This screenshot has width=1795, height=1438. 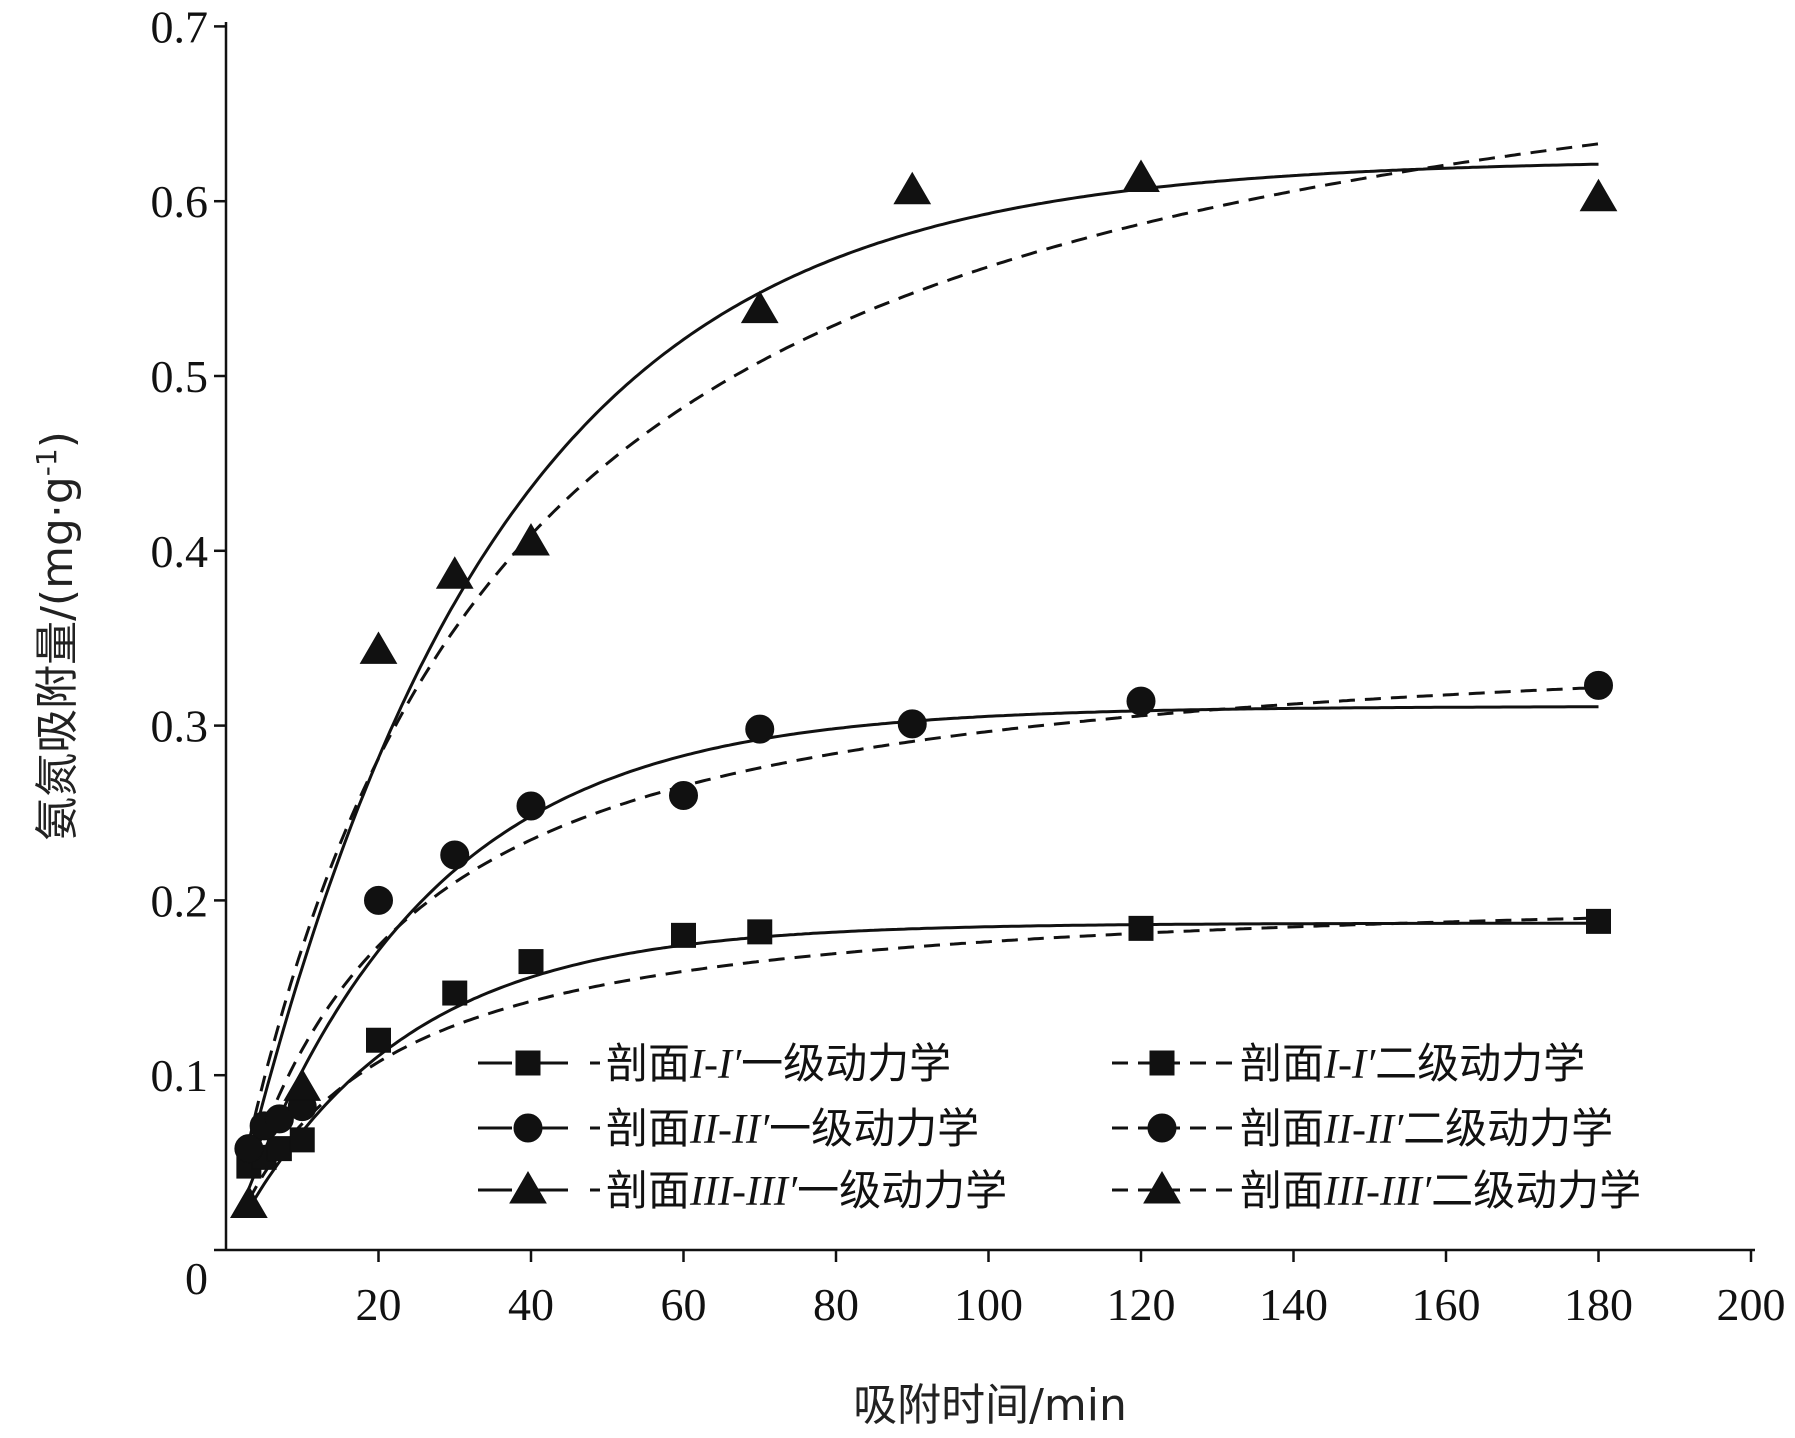 I want to click on legend-item-2: 剖面II-II′一级动力学, so click(x=728, y=1128).